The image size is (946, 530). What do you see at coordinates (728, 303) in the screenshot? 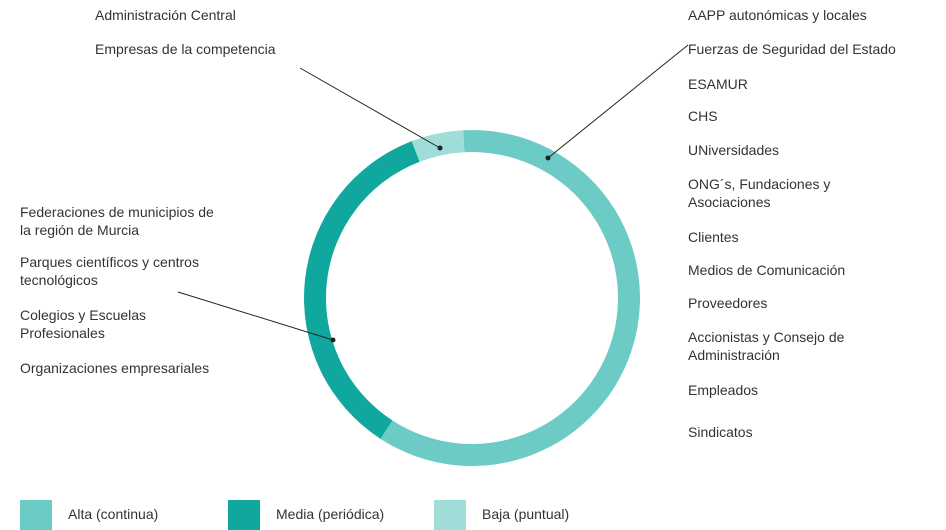
I see `stakeholder-label: Proveedores` at bounding box center [728, 303].